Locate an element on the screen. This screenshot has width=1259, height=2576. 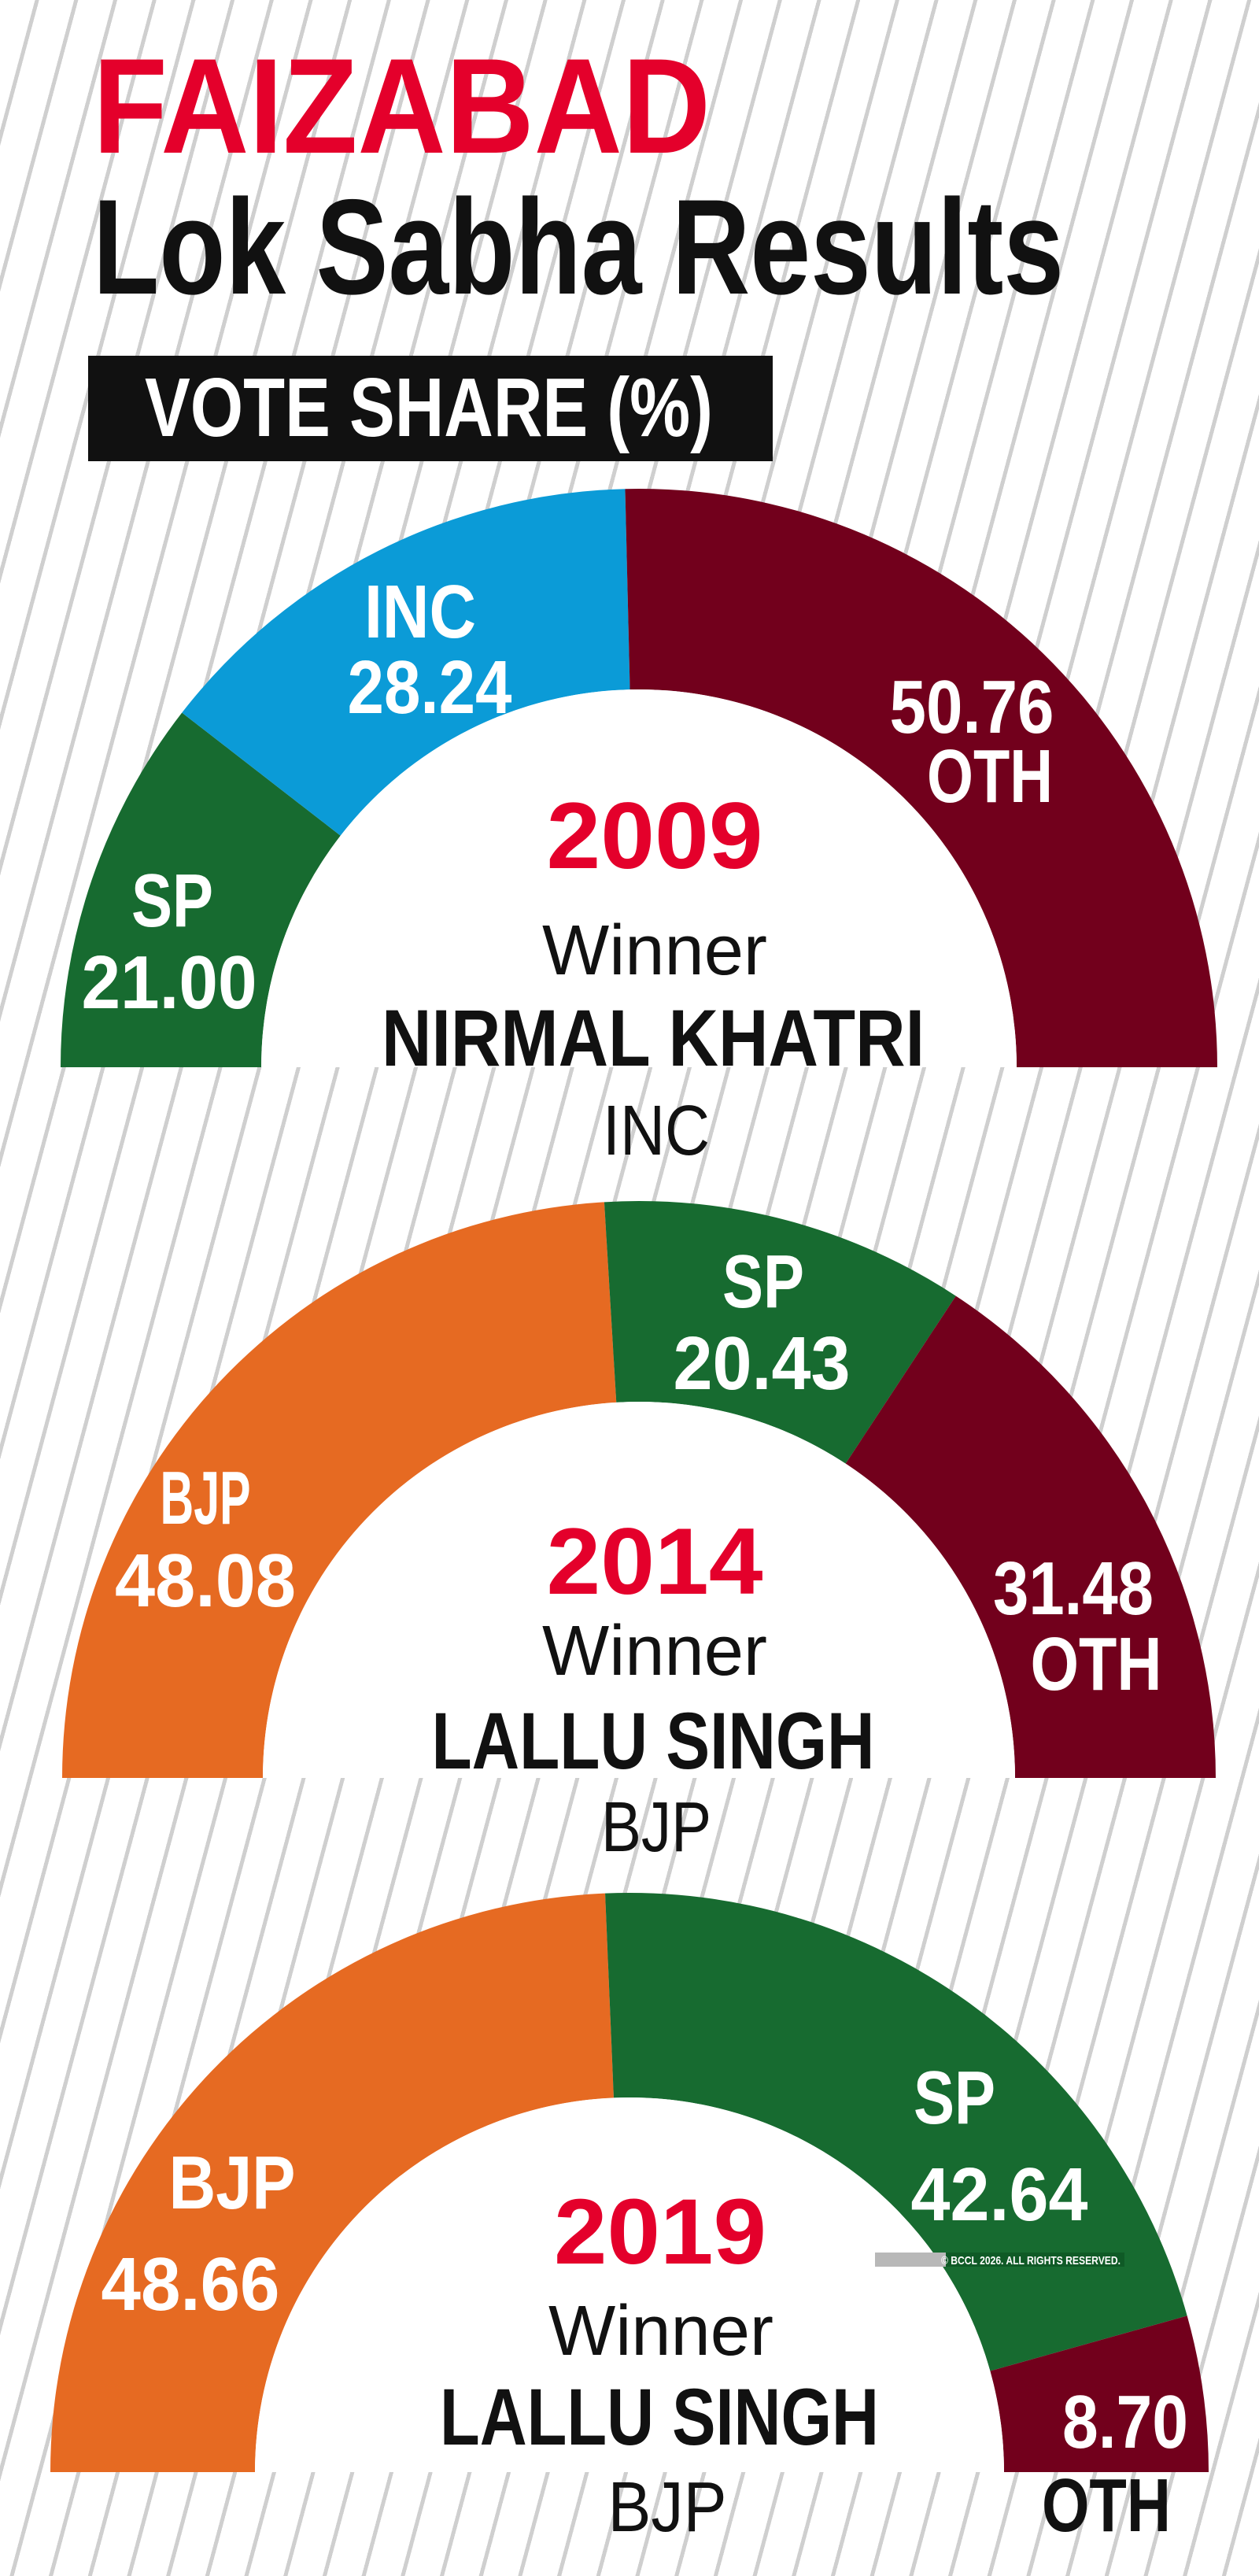
arc-segment-2009-oth is located at coordinates (921, 778).